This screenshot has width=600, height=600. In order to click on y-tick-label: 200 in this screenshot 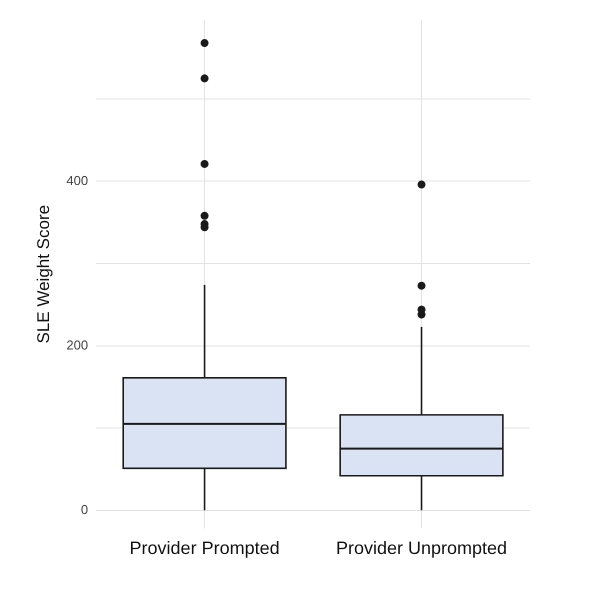, I will do `click(77, 344)`.